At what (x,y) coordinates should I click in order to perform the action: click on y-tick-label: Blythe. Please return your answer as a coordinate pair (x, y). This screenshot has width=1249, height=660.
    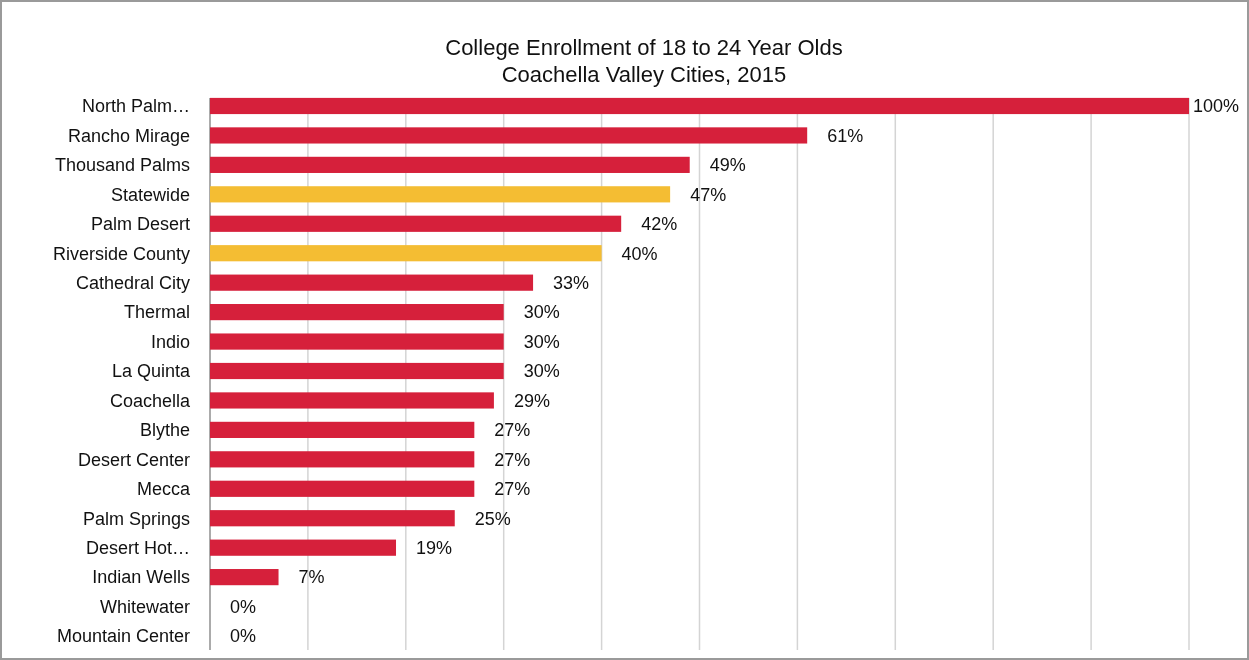
    Looking at the image, I should click on (164, 430).